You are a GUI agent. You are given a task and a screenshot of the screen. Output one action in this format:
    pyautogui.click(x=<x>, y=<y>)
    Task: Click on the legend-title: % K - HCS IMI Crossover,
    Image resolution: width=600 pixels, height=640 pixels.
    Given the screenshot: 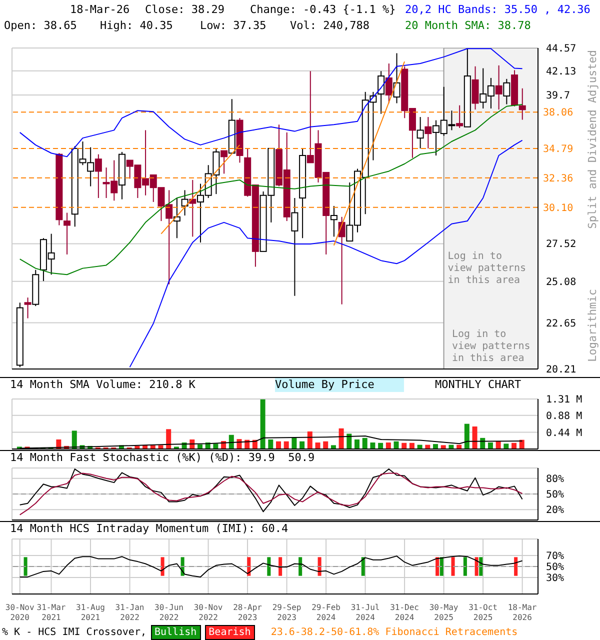 What is the action you would take?
    pyautogui.click(x=74, y=632)
    